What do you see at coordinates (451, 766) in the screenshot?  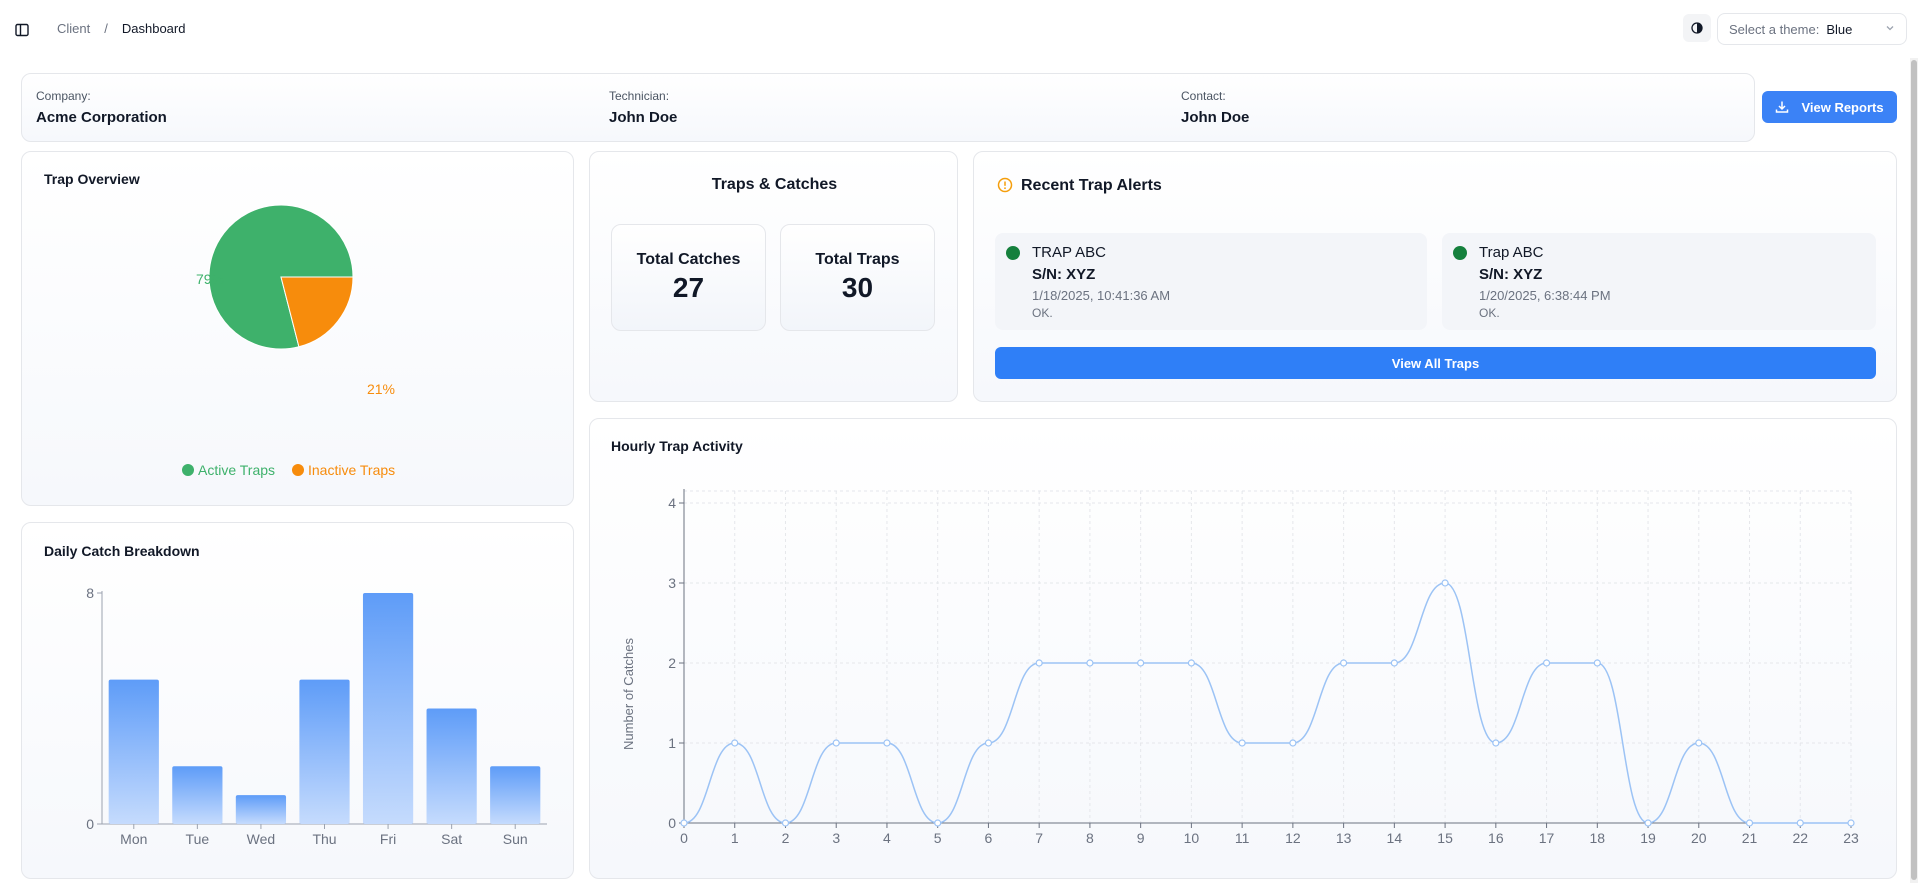 I see `bar-sat` at bounding box center [451, 766].